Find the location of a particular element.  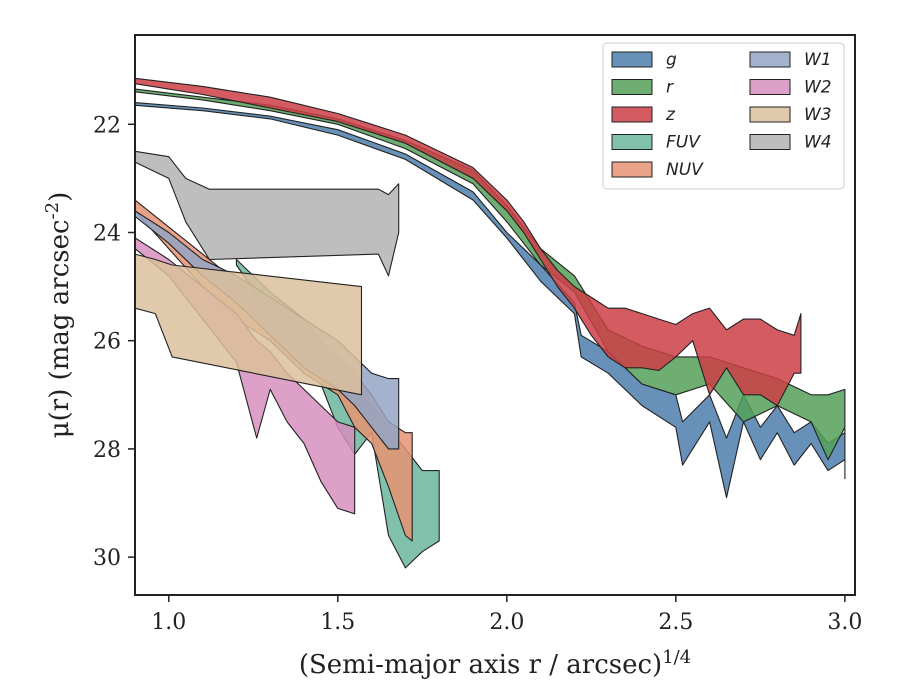

x-tick-label: 3.0 is located at coordinates (844, 622).